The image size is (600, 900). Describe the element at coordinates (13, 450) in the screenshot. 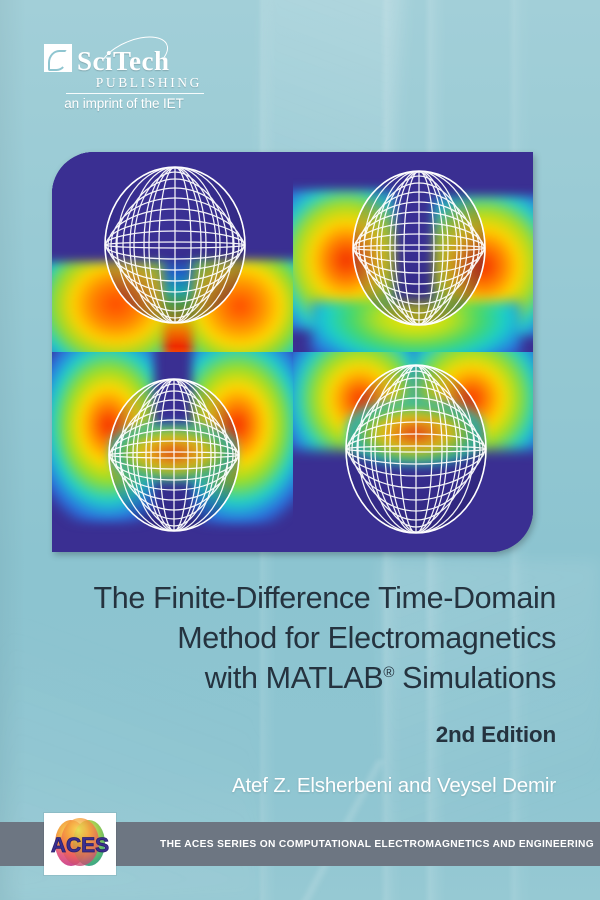

I see `background-left-shade` at that location.